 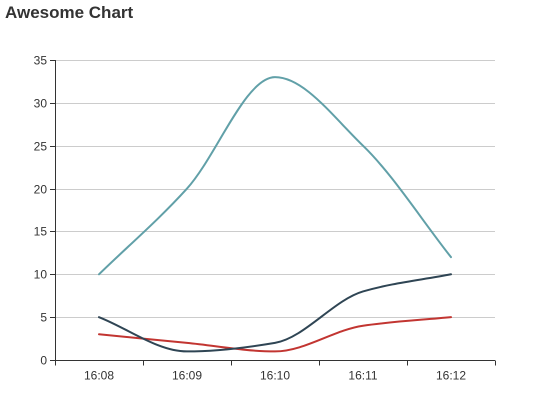 What do you see at coordinates (41, 61) in the screenshot?
I see `y-tick-label: 35` at bounding box center [41, 61].